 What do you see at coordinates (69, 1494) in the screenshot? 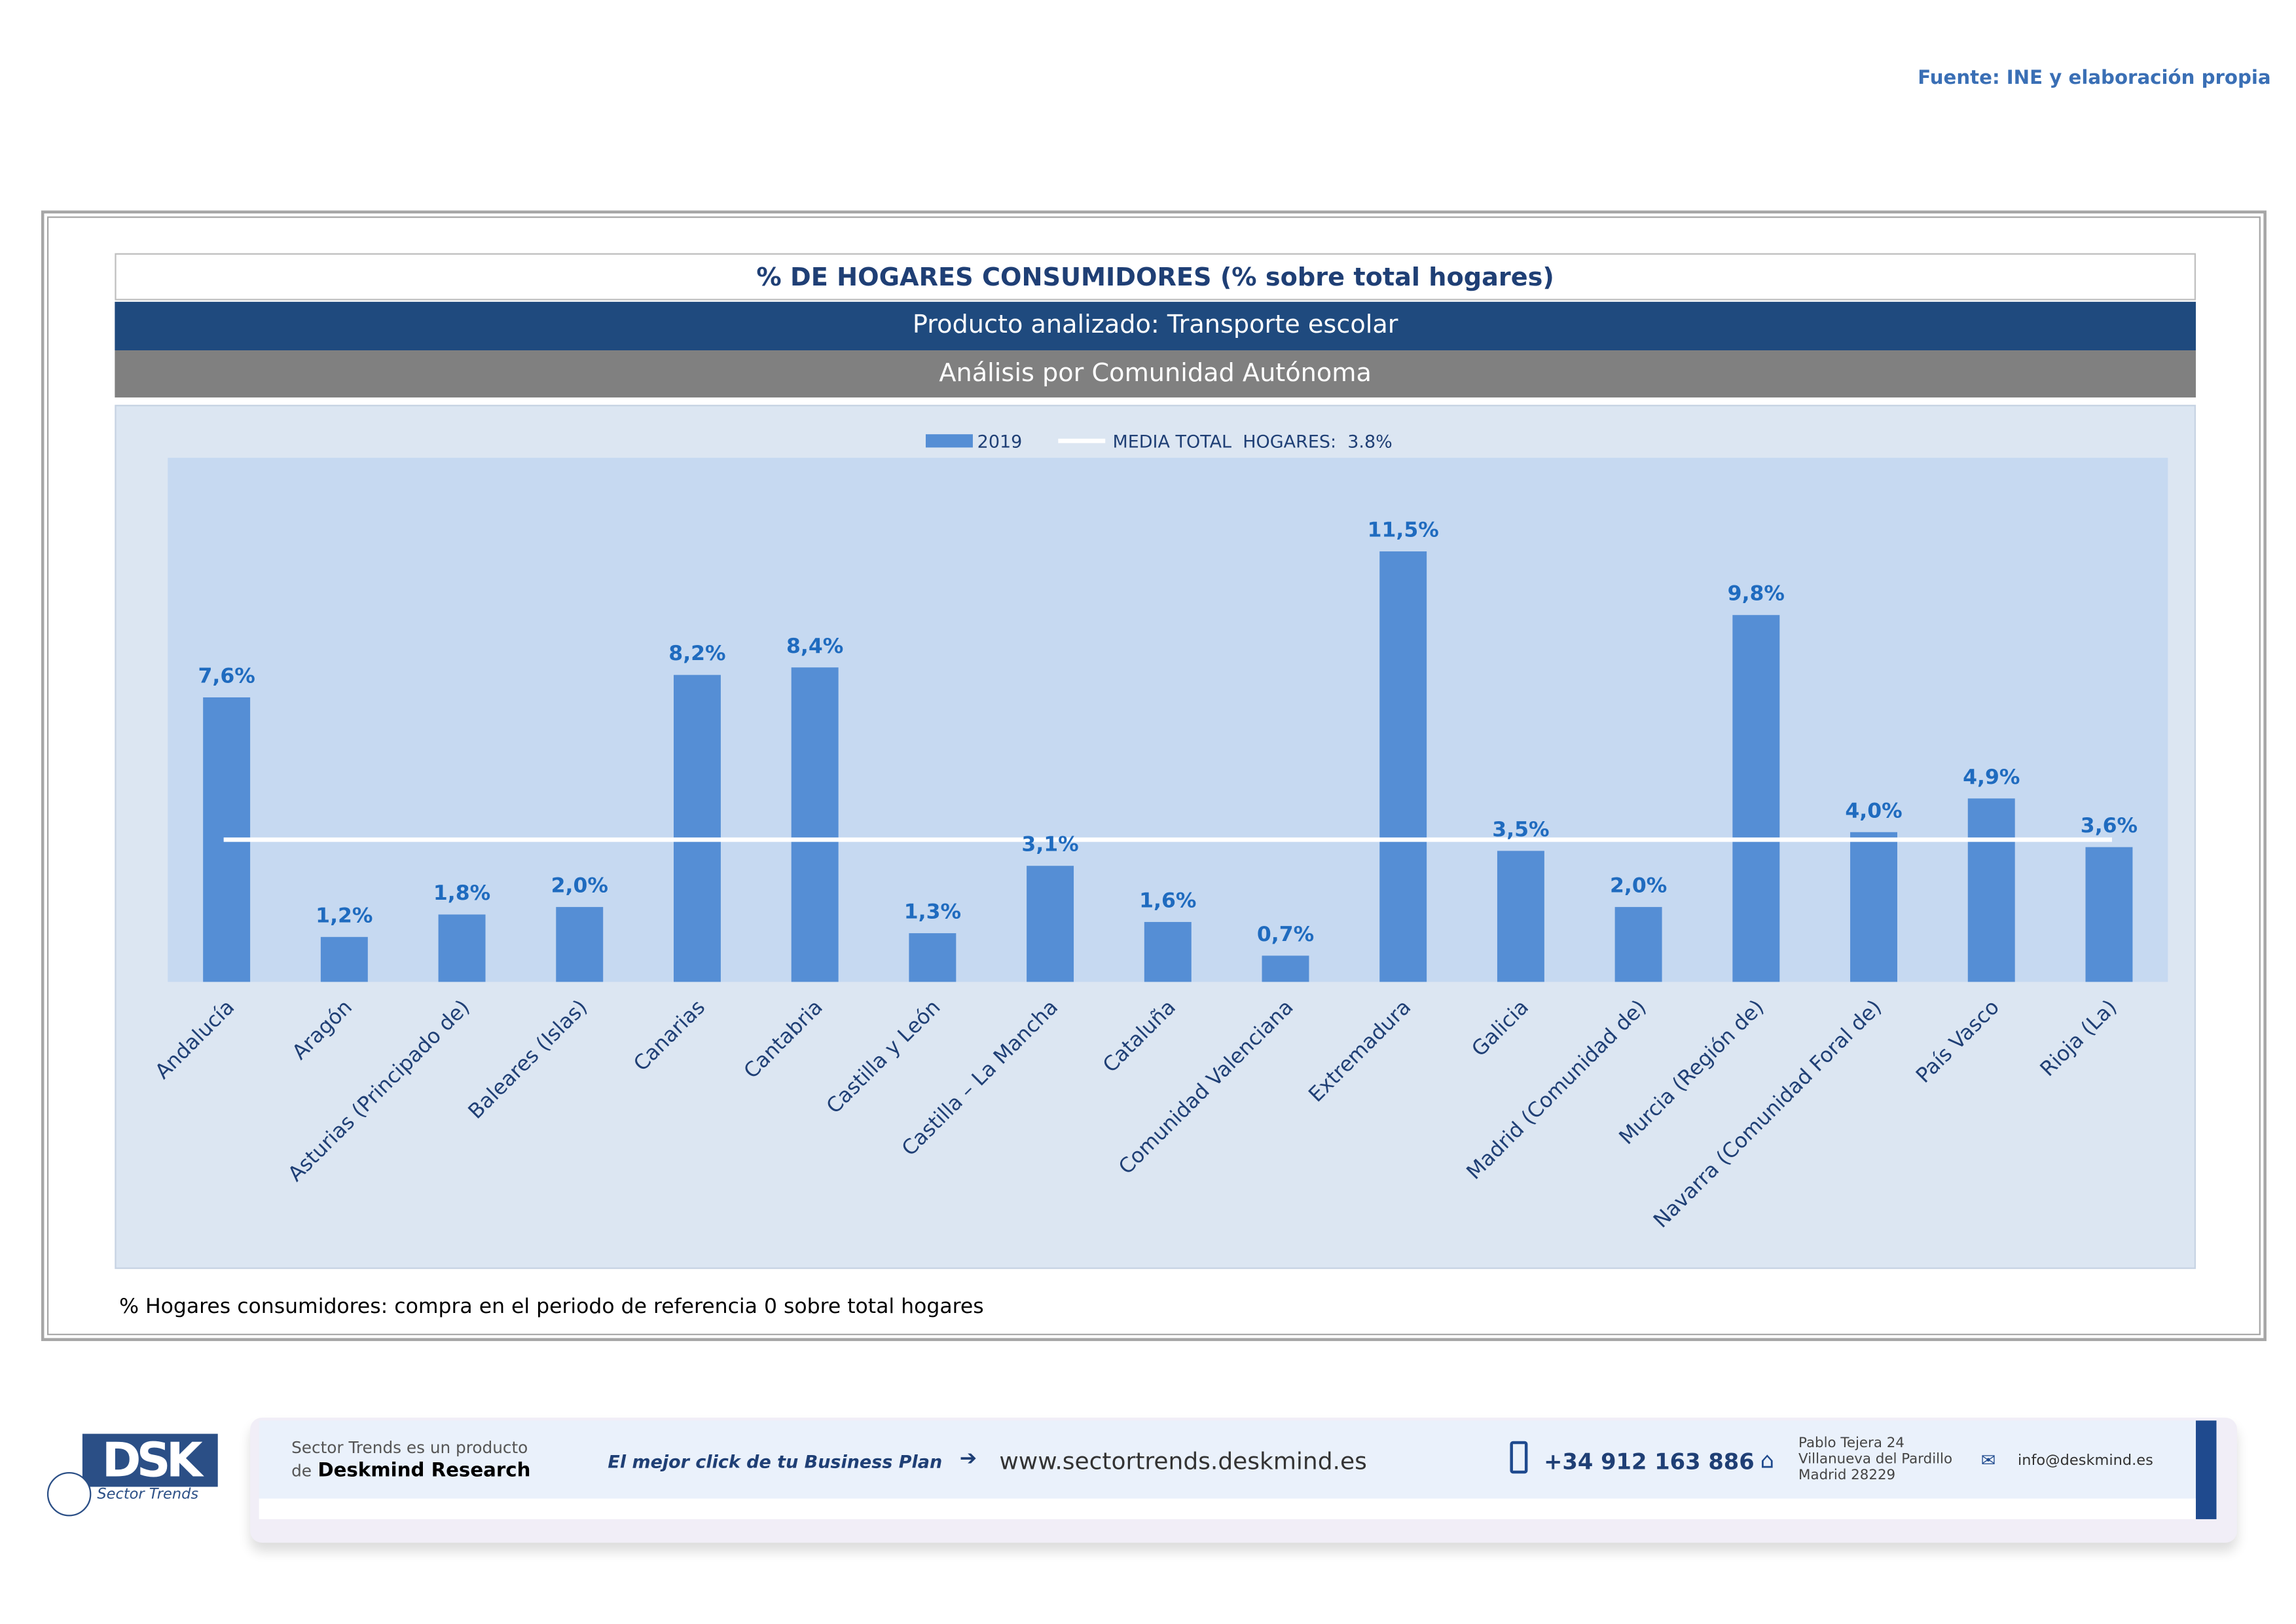
I see `rocket-icon` at bounding box center [69, 1494].